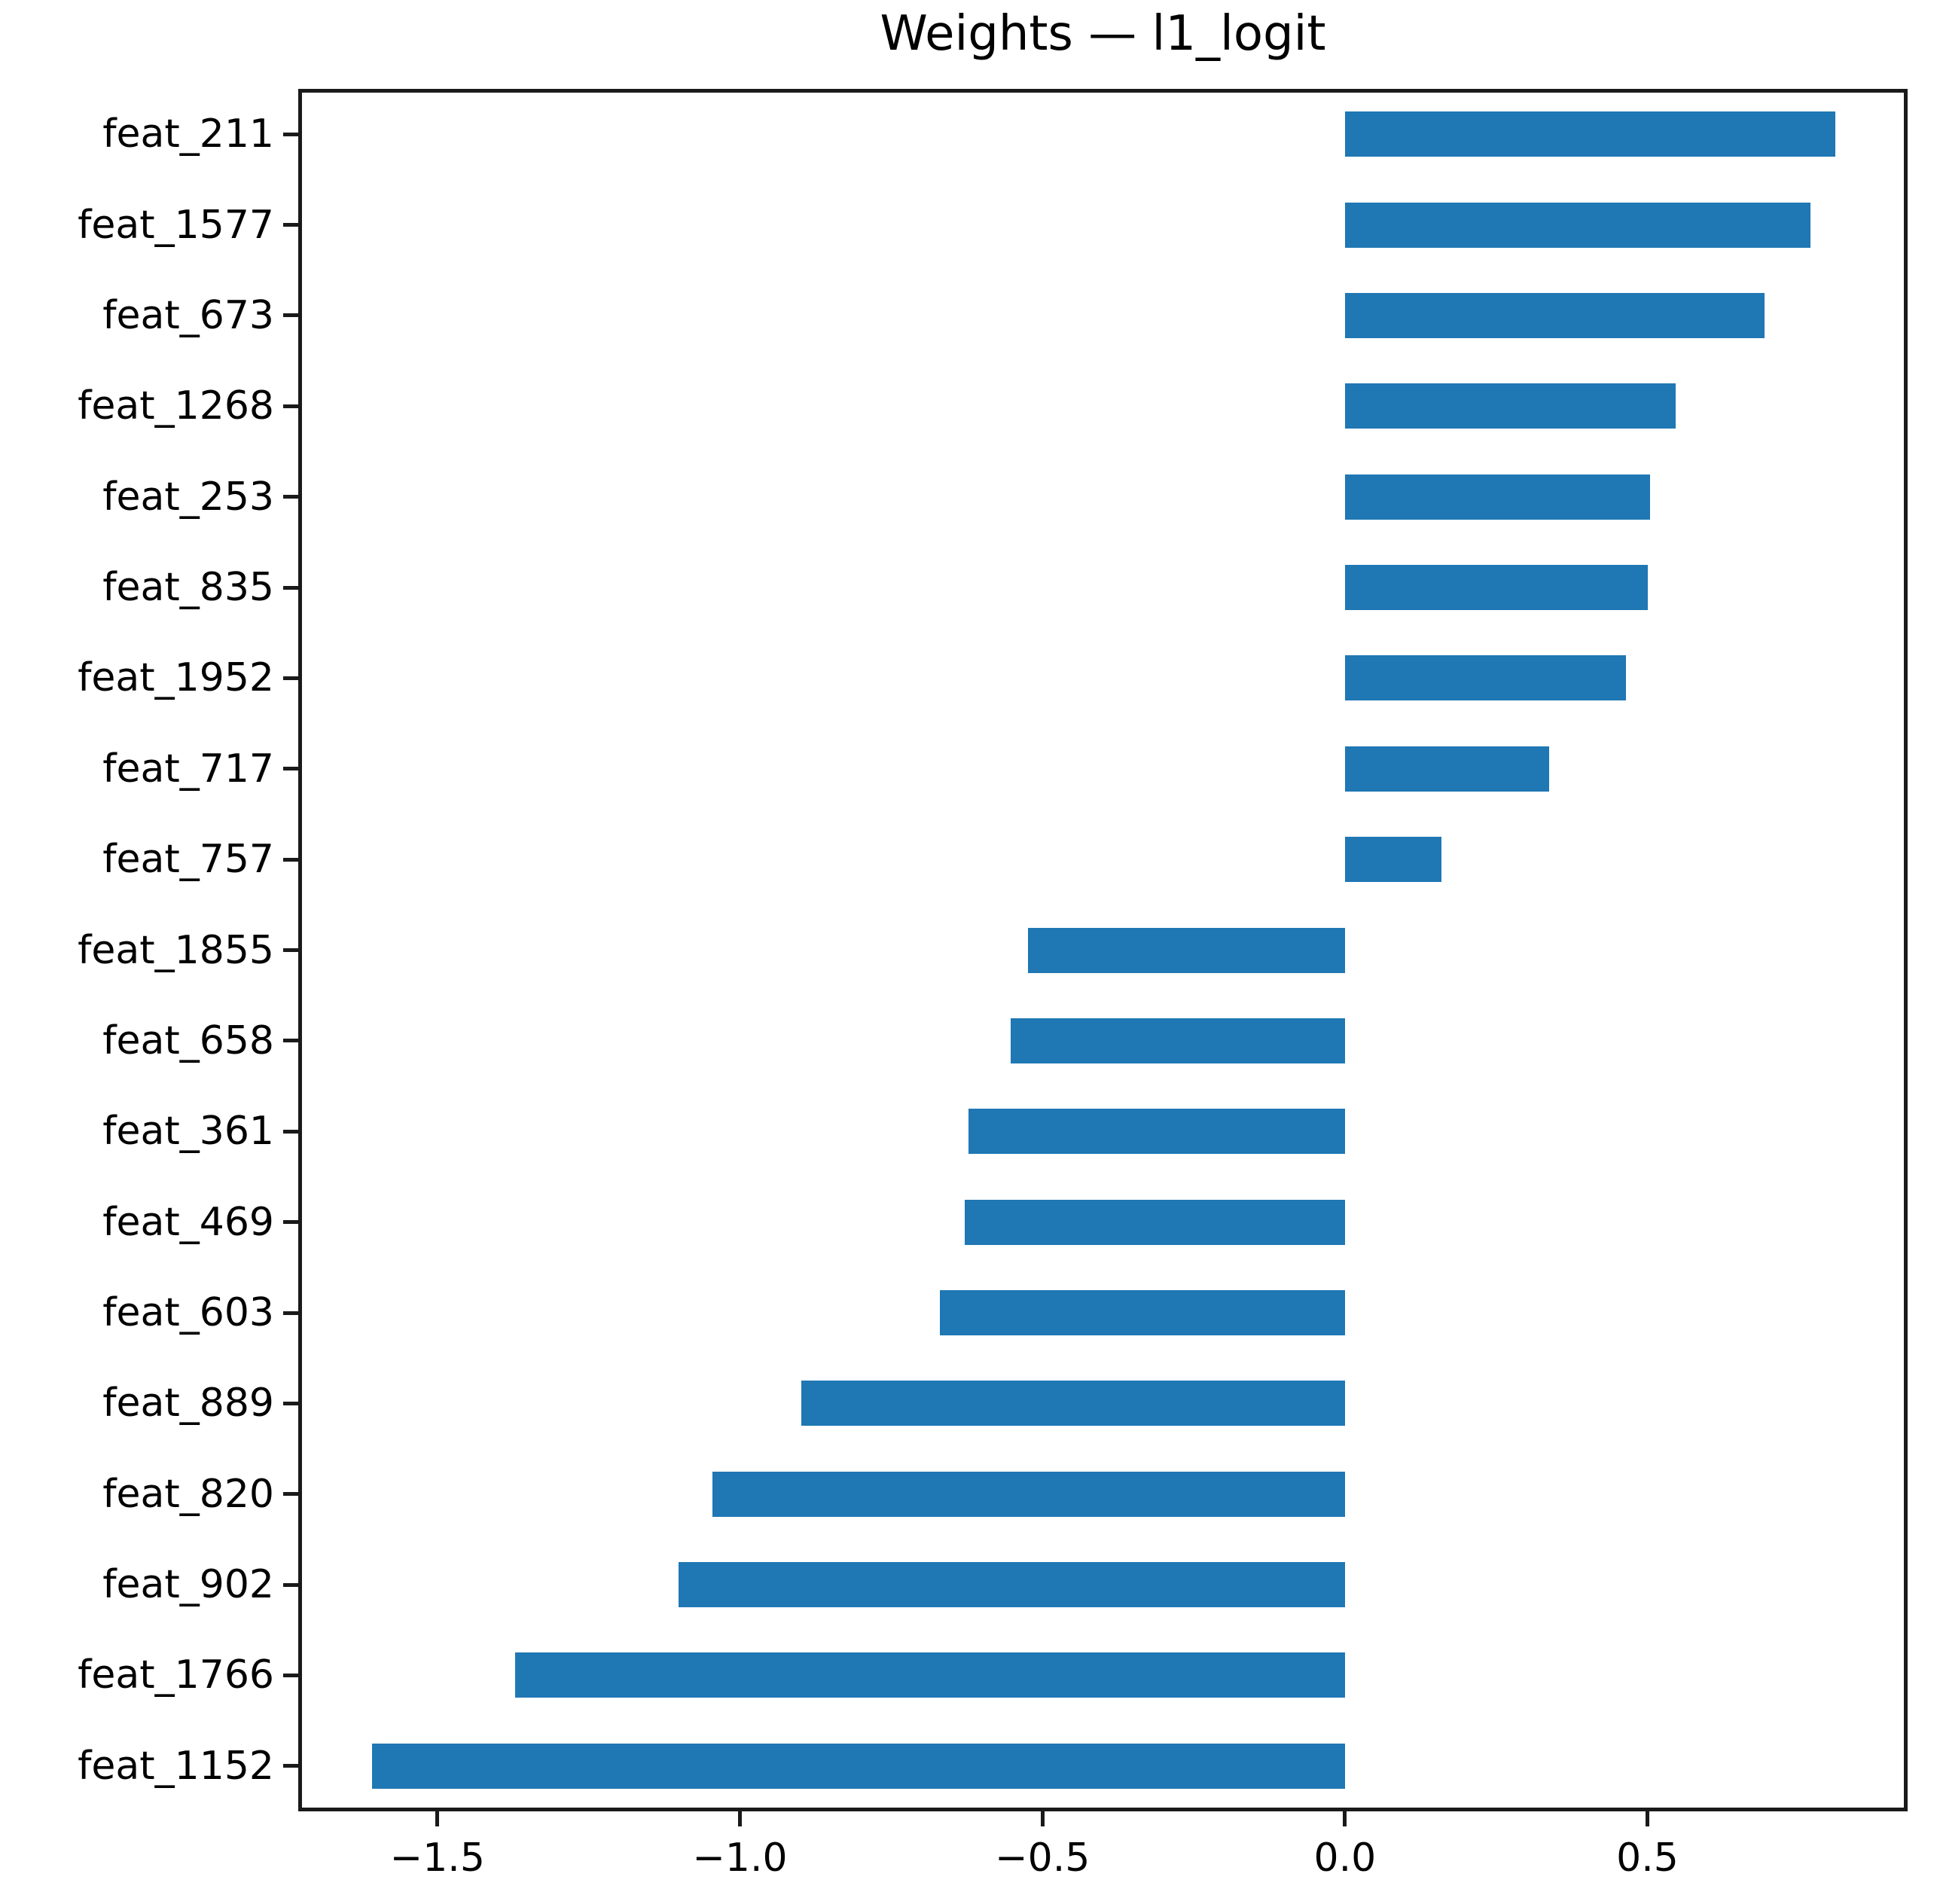 Image resolution: width=1940 pixels, height=1904 pixels. Describe the element at coordinates (1345, 1858) in the screenshot. I see `x-tick-label-0.0: 0.0` at that location.